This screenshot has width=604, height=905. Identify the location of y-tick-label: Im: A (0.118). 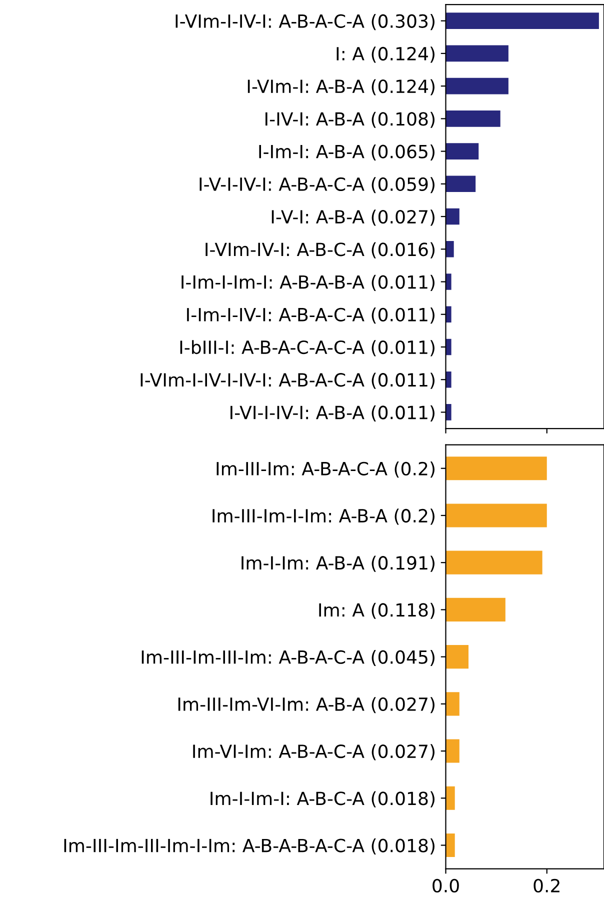
(376, 610).